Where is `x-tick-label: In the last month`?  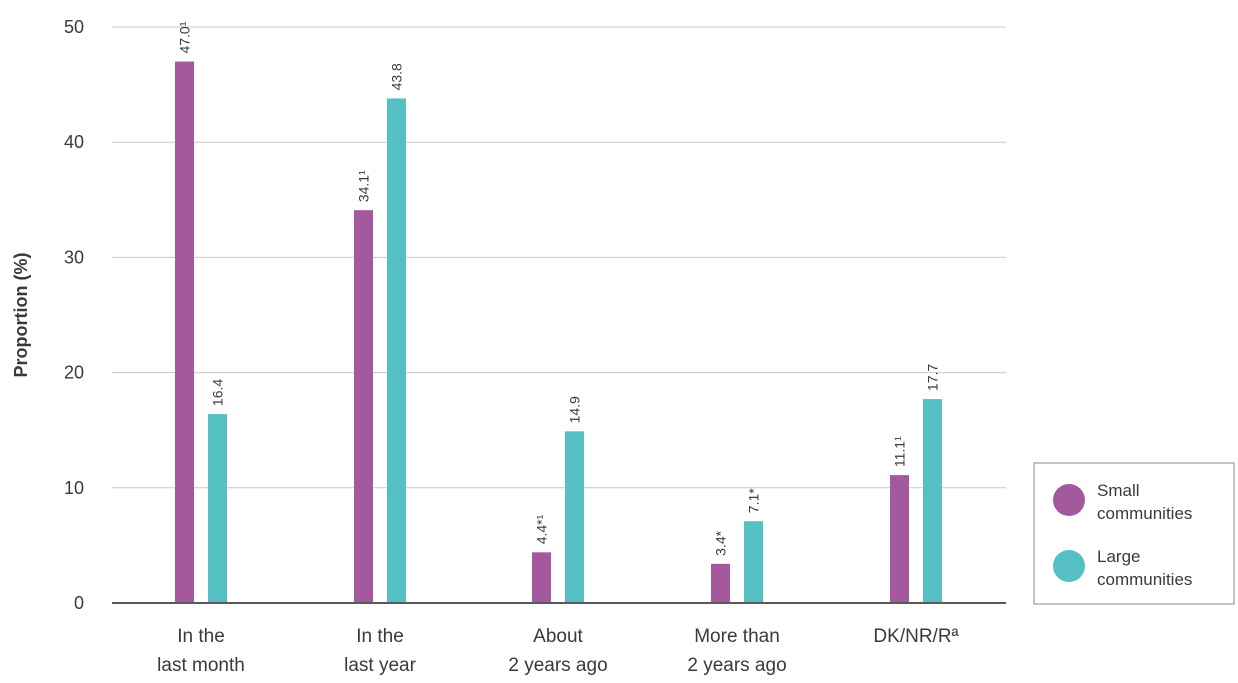
x-tick-label: In the last month is located at coordinates (201, 651).